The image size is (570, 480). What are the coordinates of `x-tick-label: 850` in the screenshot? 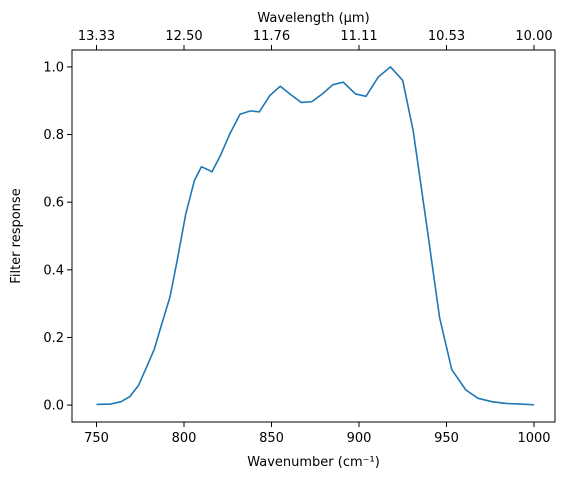 It's located at (271, 438).